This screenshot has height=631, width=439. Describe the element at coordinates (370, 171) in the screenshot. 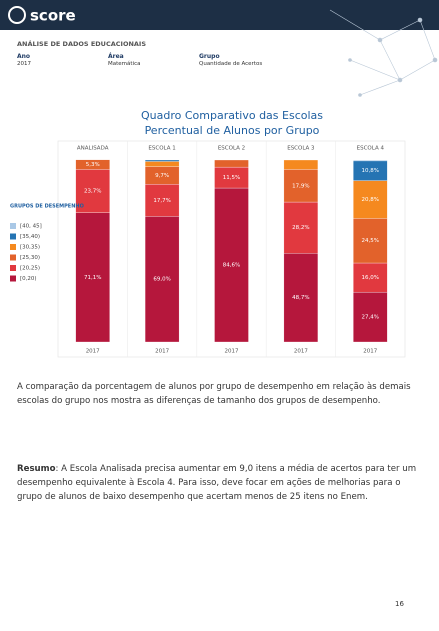

I see `value-label: 10,8%` at that location.